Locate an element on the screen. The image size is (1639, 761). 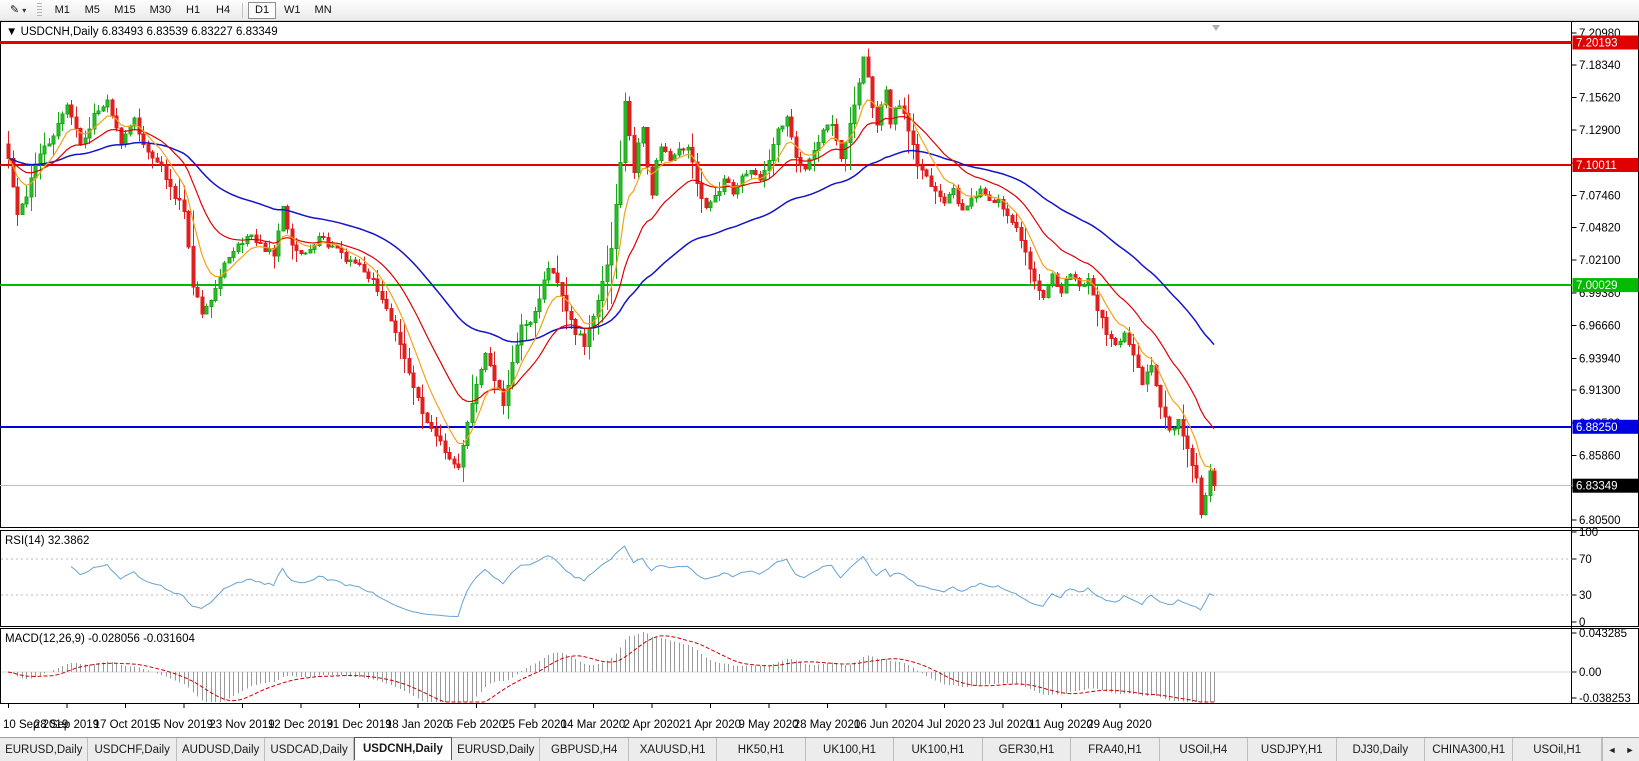
current-price-box is located at coordinates (1605, 485).